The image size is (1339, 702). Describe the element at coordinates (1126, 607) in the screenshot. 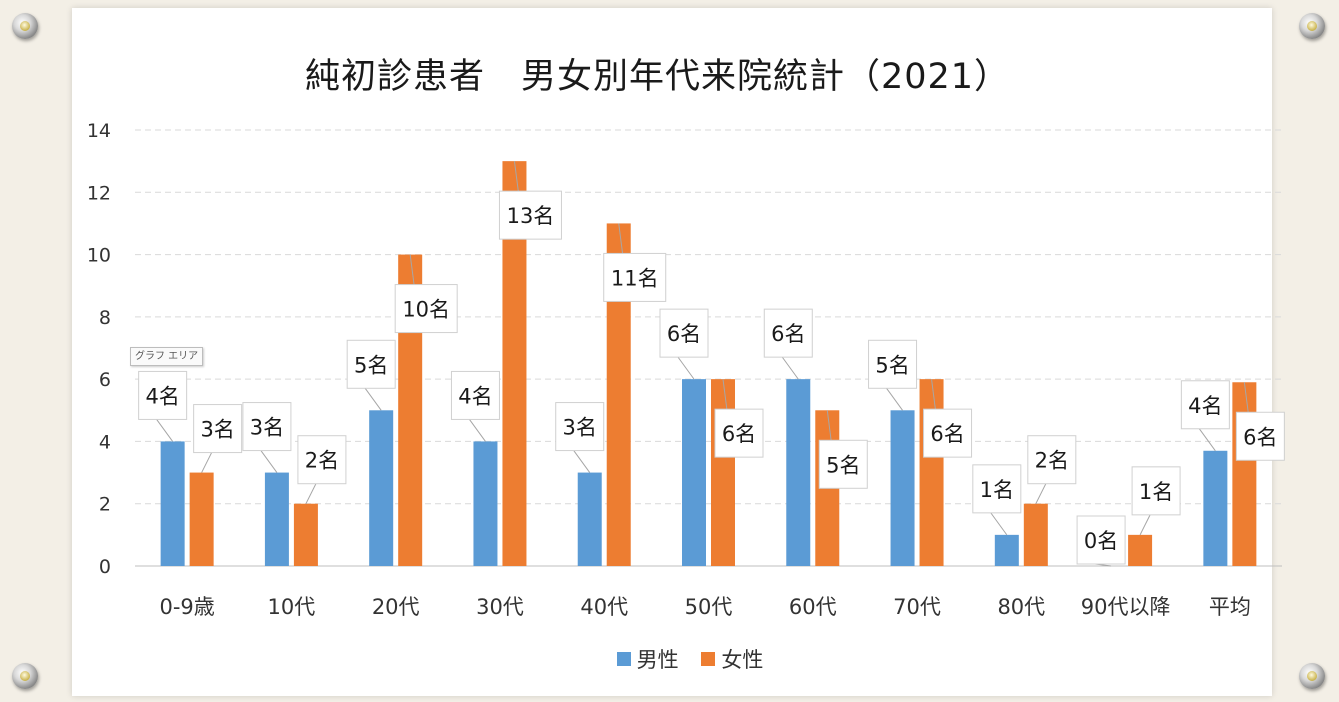

I see `x-tick-label: 90代以降` at that location.